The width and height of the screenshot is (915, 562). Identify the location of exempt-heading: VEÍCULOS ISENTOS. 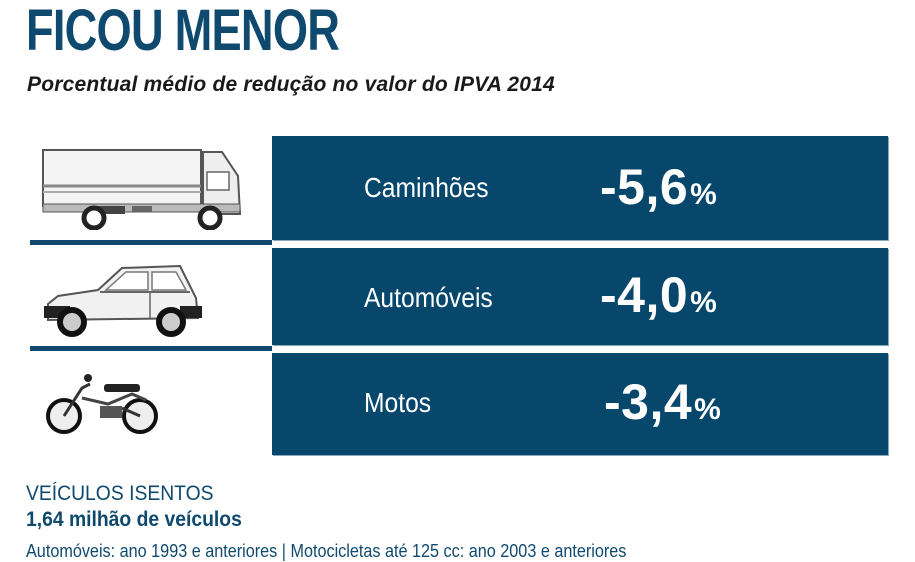
(120, 493).